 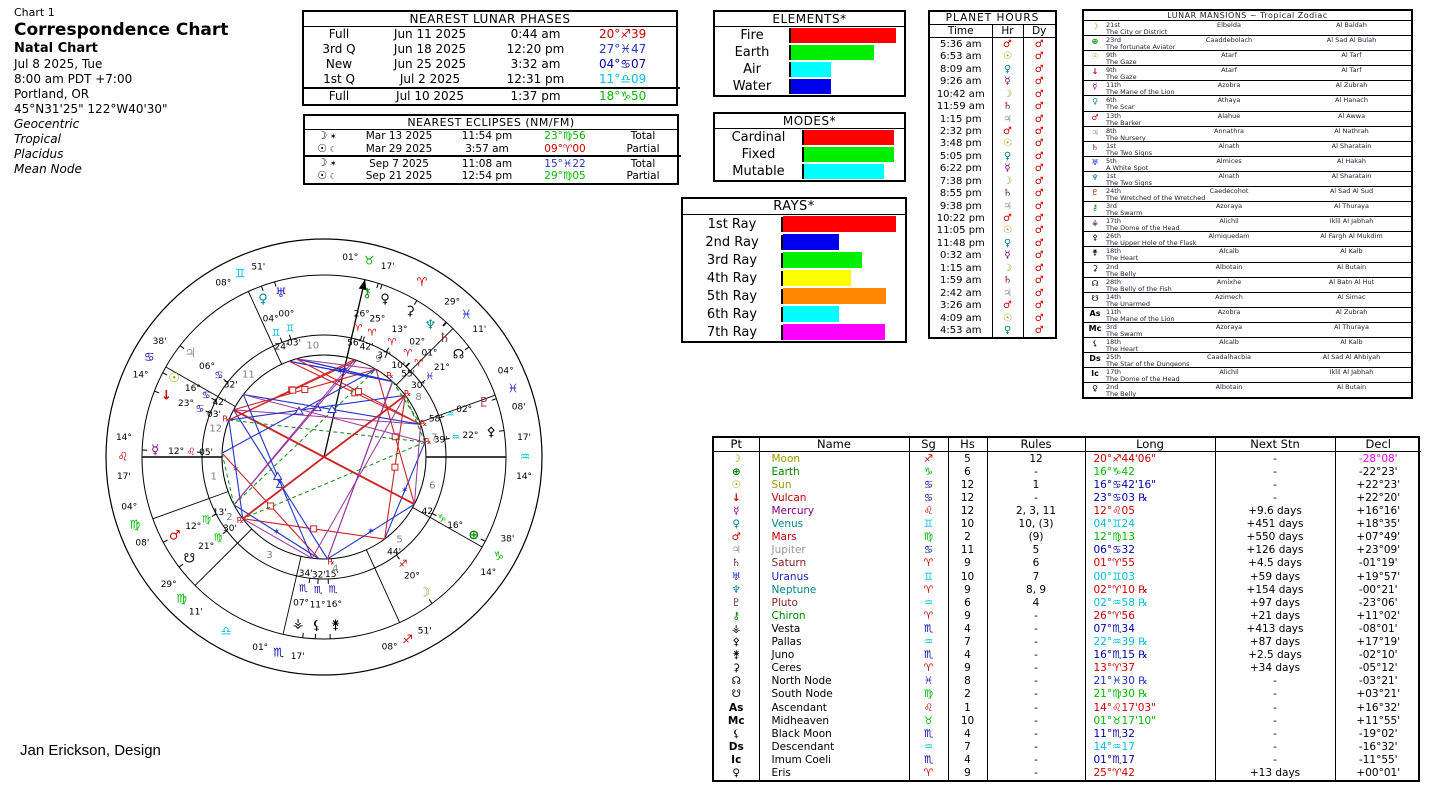 What do you see at coordinates (1150, 472) in the screenshot?
I see `planet-longitude: 16°♑42` at bounding box center [1150, 472].